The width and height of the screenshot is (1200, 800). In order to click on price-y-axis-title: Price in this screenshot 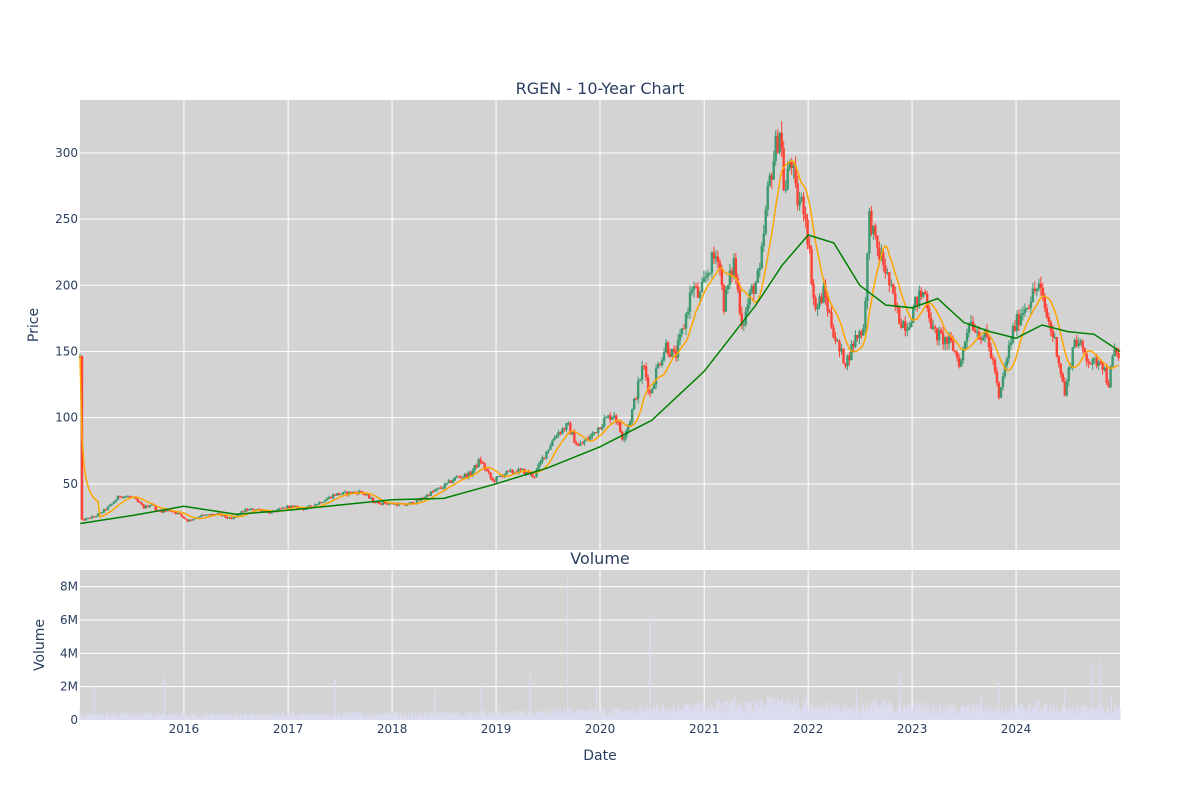, I will do `click(34, 325)`.